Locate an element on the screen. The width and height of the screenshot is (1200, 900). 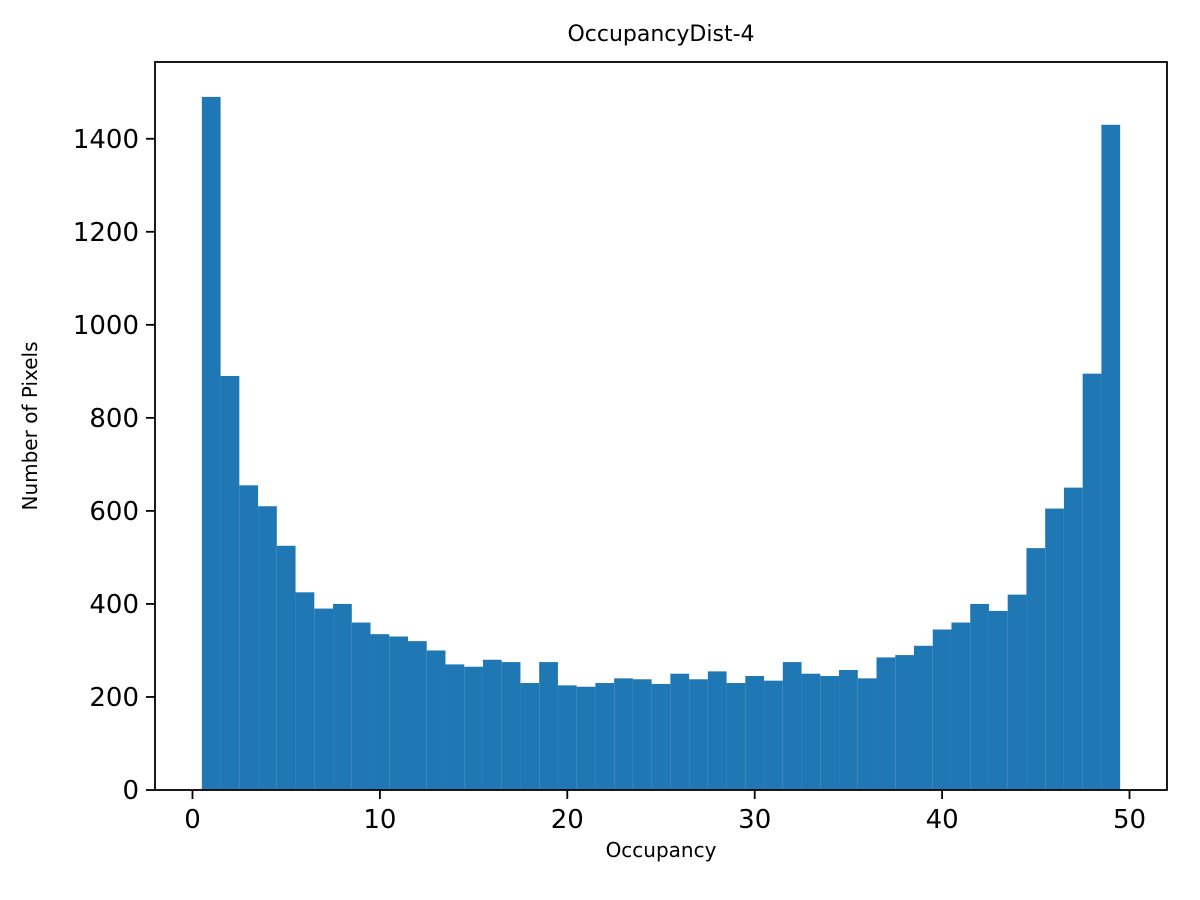
x-tick-label: 30 is located at coordinates (754, 820).